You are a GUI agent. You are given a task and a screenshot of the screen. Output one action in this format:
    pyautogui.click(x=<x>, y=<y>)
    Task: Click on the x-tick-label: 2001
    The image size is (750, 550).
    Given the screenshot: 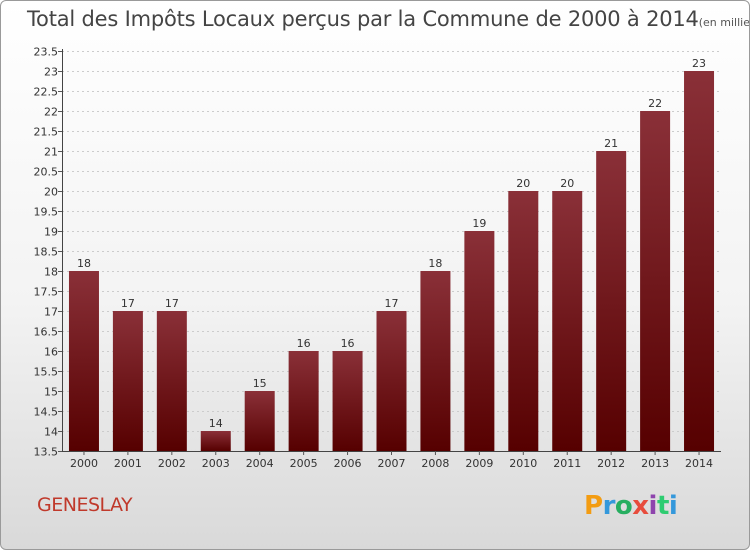 What is the action you would take?
    pyautogui.click(x=128, y=463)
    